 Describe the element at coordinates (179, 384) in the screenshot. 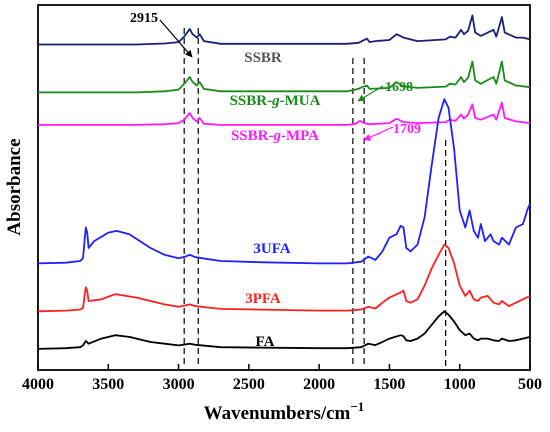

I see `x-tick-label: 3000` at that location.